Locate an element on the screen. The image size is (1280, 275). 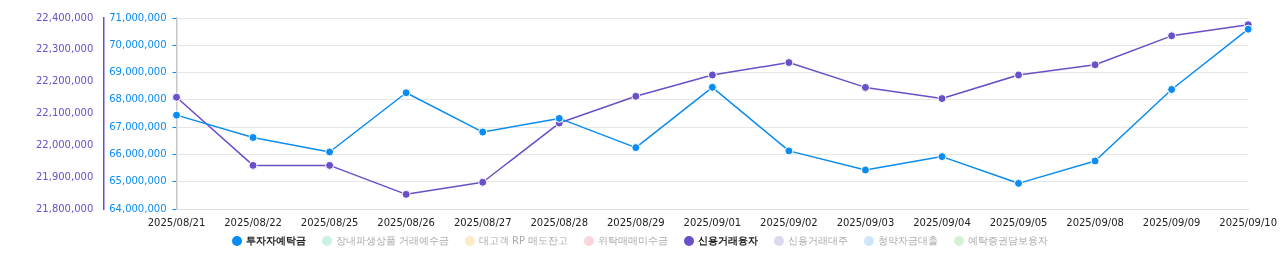
x-tick-label: 2025/09/02 is located at coordinates (789, 222).